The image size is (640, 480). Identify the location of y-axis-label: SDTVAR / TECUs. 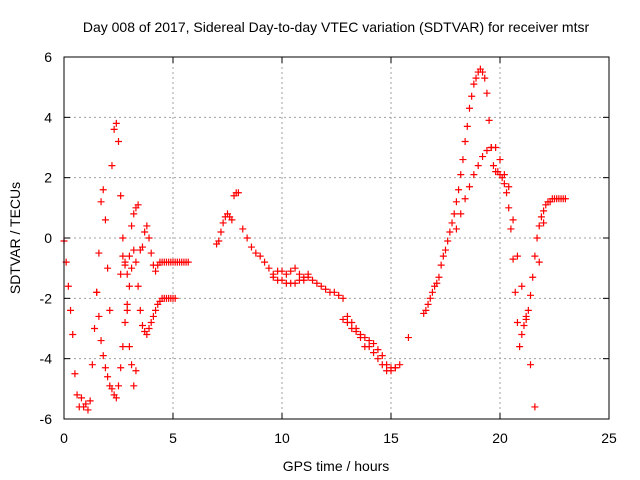
(15, 238).